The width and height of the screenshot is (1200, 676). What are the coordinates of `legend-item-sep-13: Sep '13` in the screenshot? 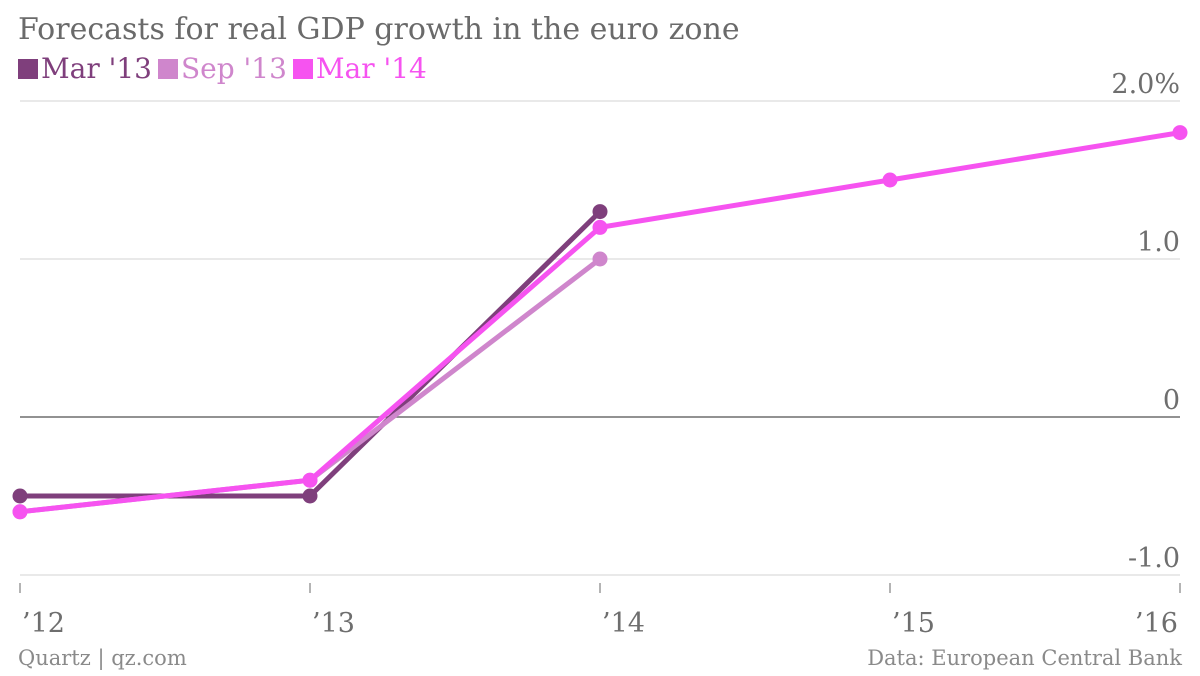 It's located at (222, 68).